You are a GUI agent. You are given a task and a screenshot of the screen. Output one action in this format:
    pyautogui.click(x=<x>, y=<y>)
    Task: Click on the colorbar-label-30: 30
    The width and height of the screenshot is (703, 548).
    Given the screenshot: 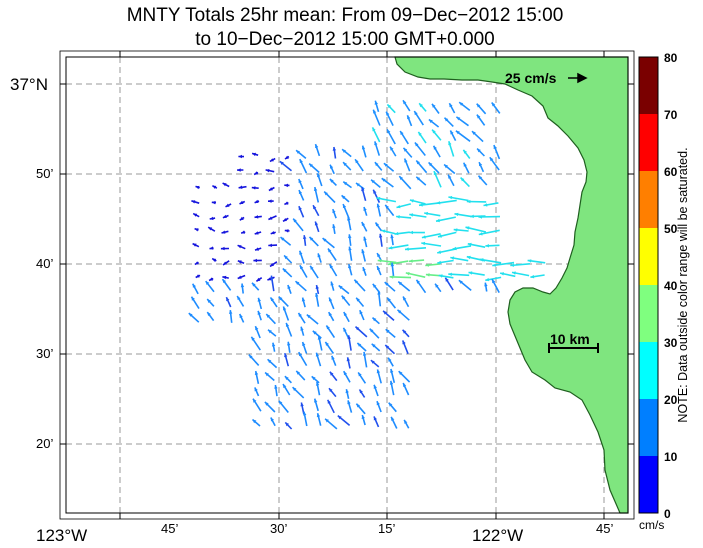 What is the action you would take?
    pyautogui.click(x=671, y=343)
    